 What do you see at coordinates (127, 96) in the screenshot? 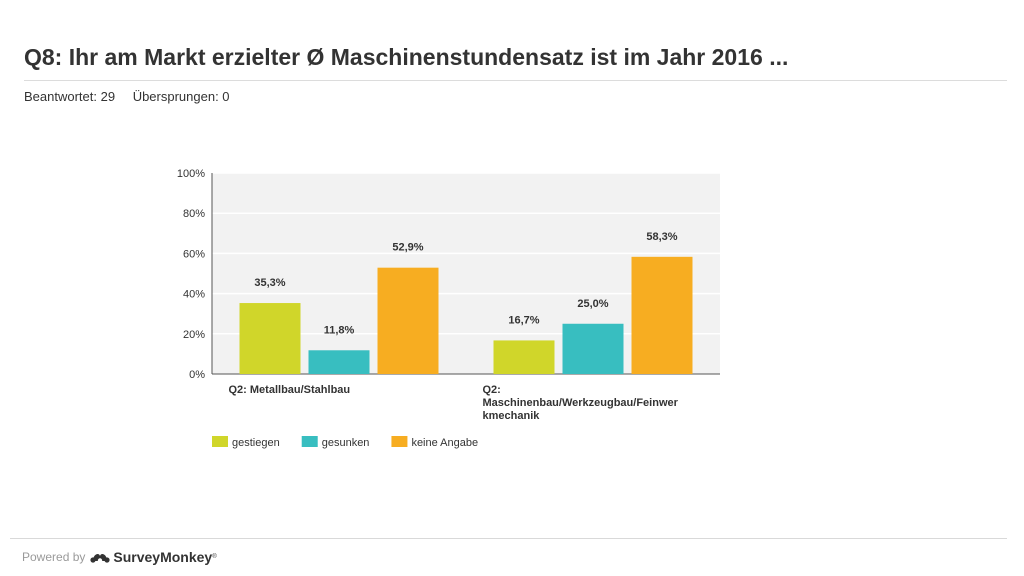
I see `response-stats: Beantwortet: 29 Übersprungen: 0` at bounding box center [127, 96].